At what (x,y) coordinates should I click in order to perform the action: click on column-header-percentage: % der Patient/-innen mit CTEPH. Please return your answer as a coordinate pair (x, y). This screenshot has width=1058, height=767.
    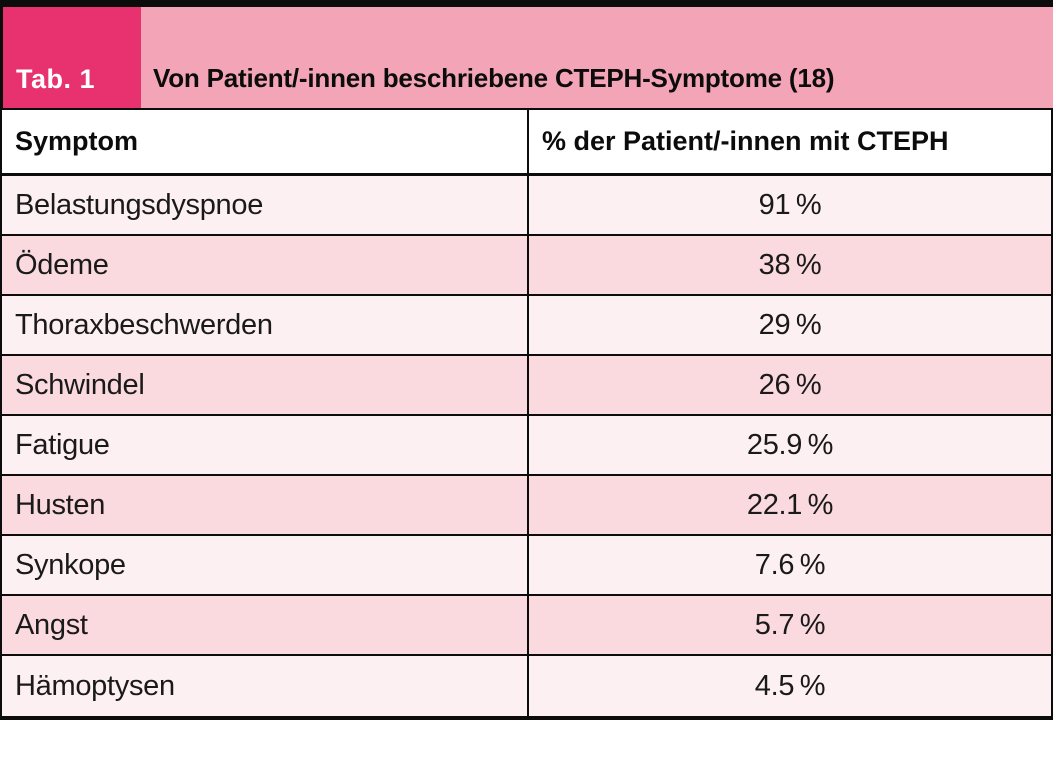
    Looking at the image, I should click on (745, 141).